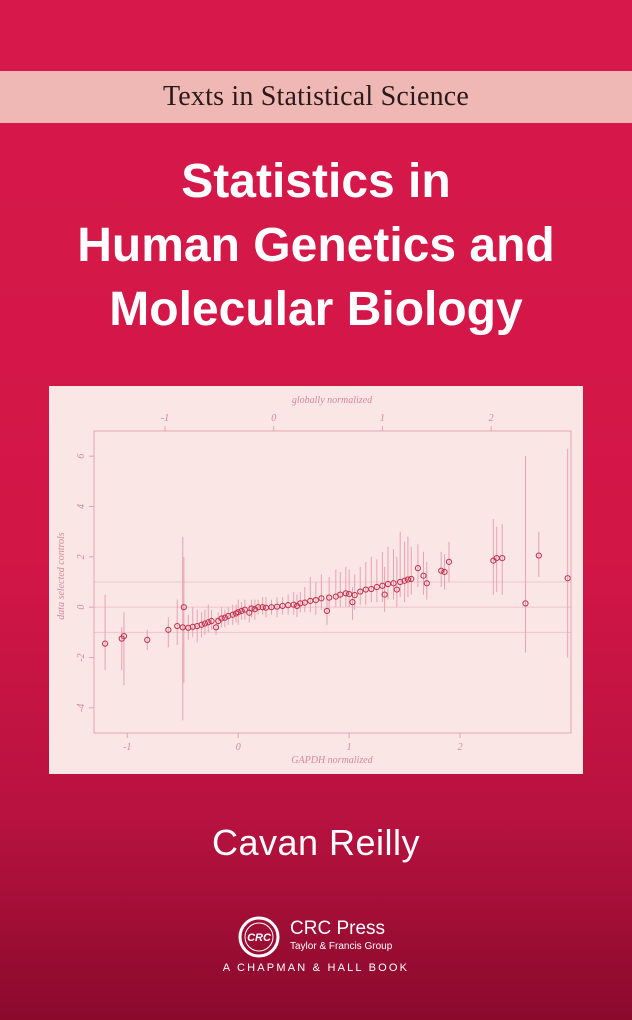 Image resolution: width=632 pixels, height=1020 pixels. I want to click on series-name: Texts in Statistical Science, so click(316, 96).